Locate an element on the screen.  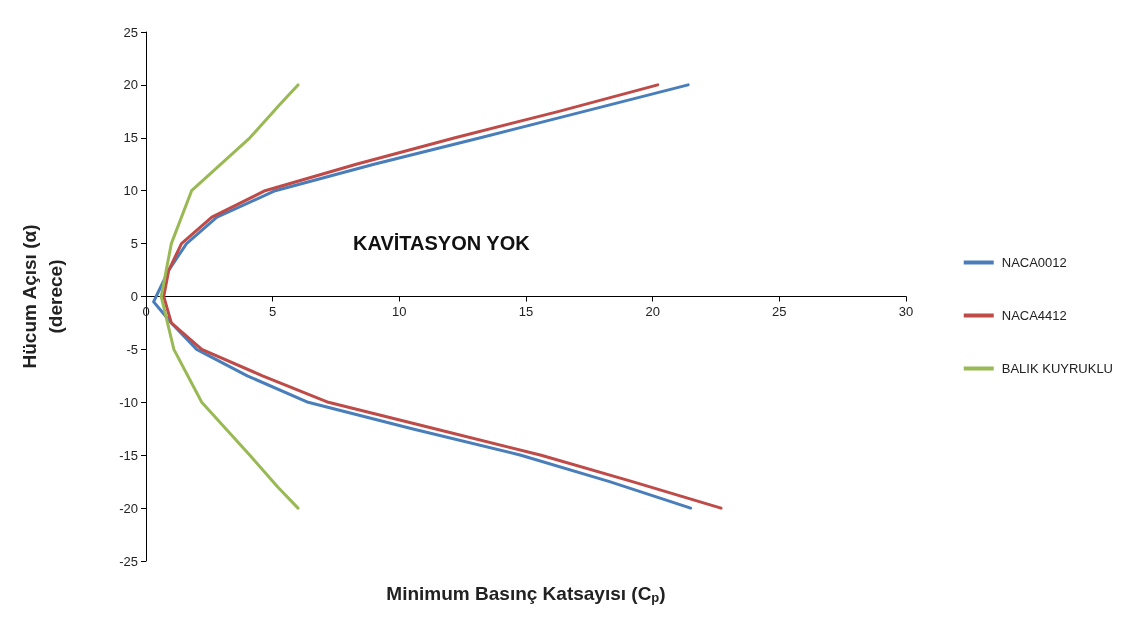
y-tick-label: 15 is located at coordinates (130, 138).